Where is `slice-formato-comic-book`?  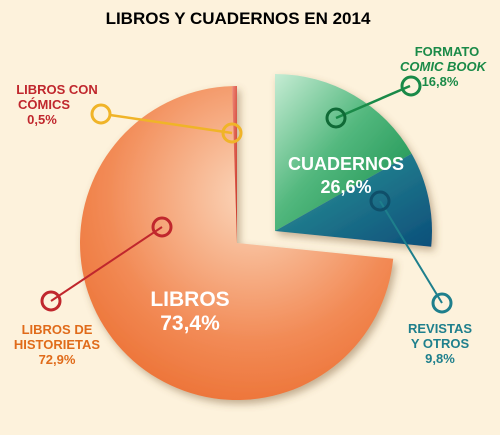 slice-formato-comic-book is located at coordinates (343, 152).